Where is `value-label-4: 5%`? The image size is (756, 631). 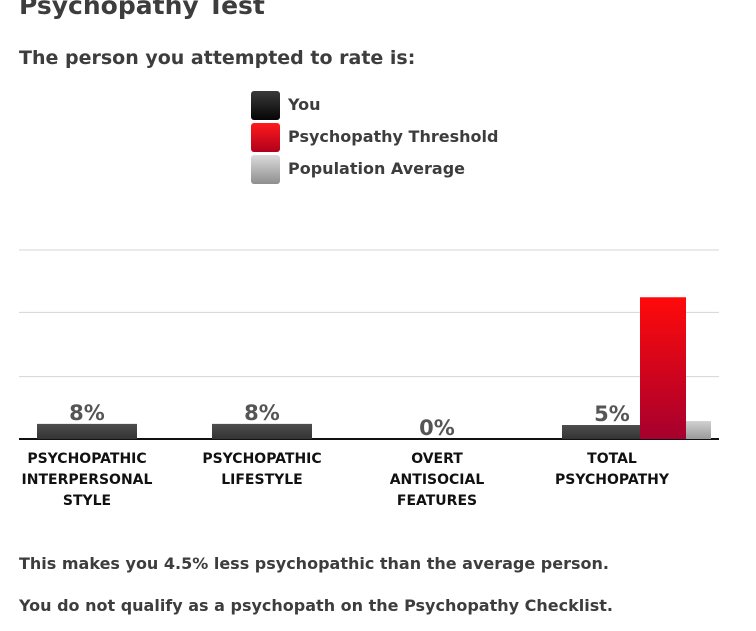
value-label-4: 5% is located at coordinates (612, 414).